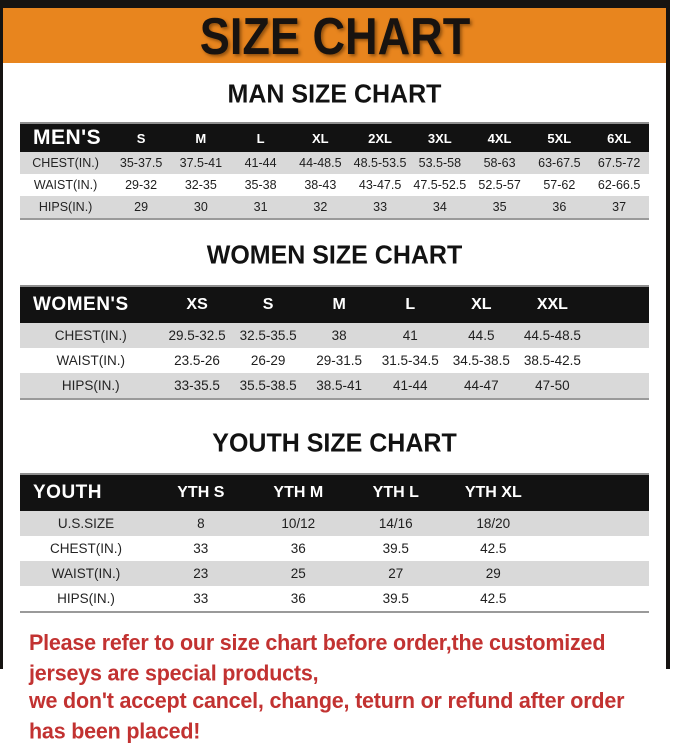 Image resolution: width=673 pixels, height=747 pixels. Describe the element at coordinates (559, 137) in the screenshot. I see `size-column-header: 5XL` at that location.